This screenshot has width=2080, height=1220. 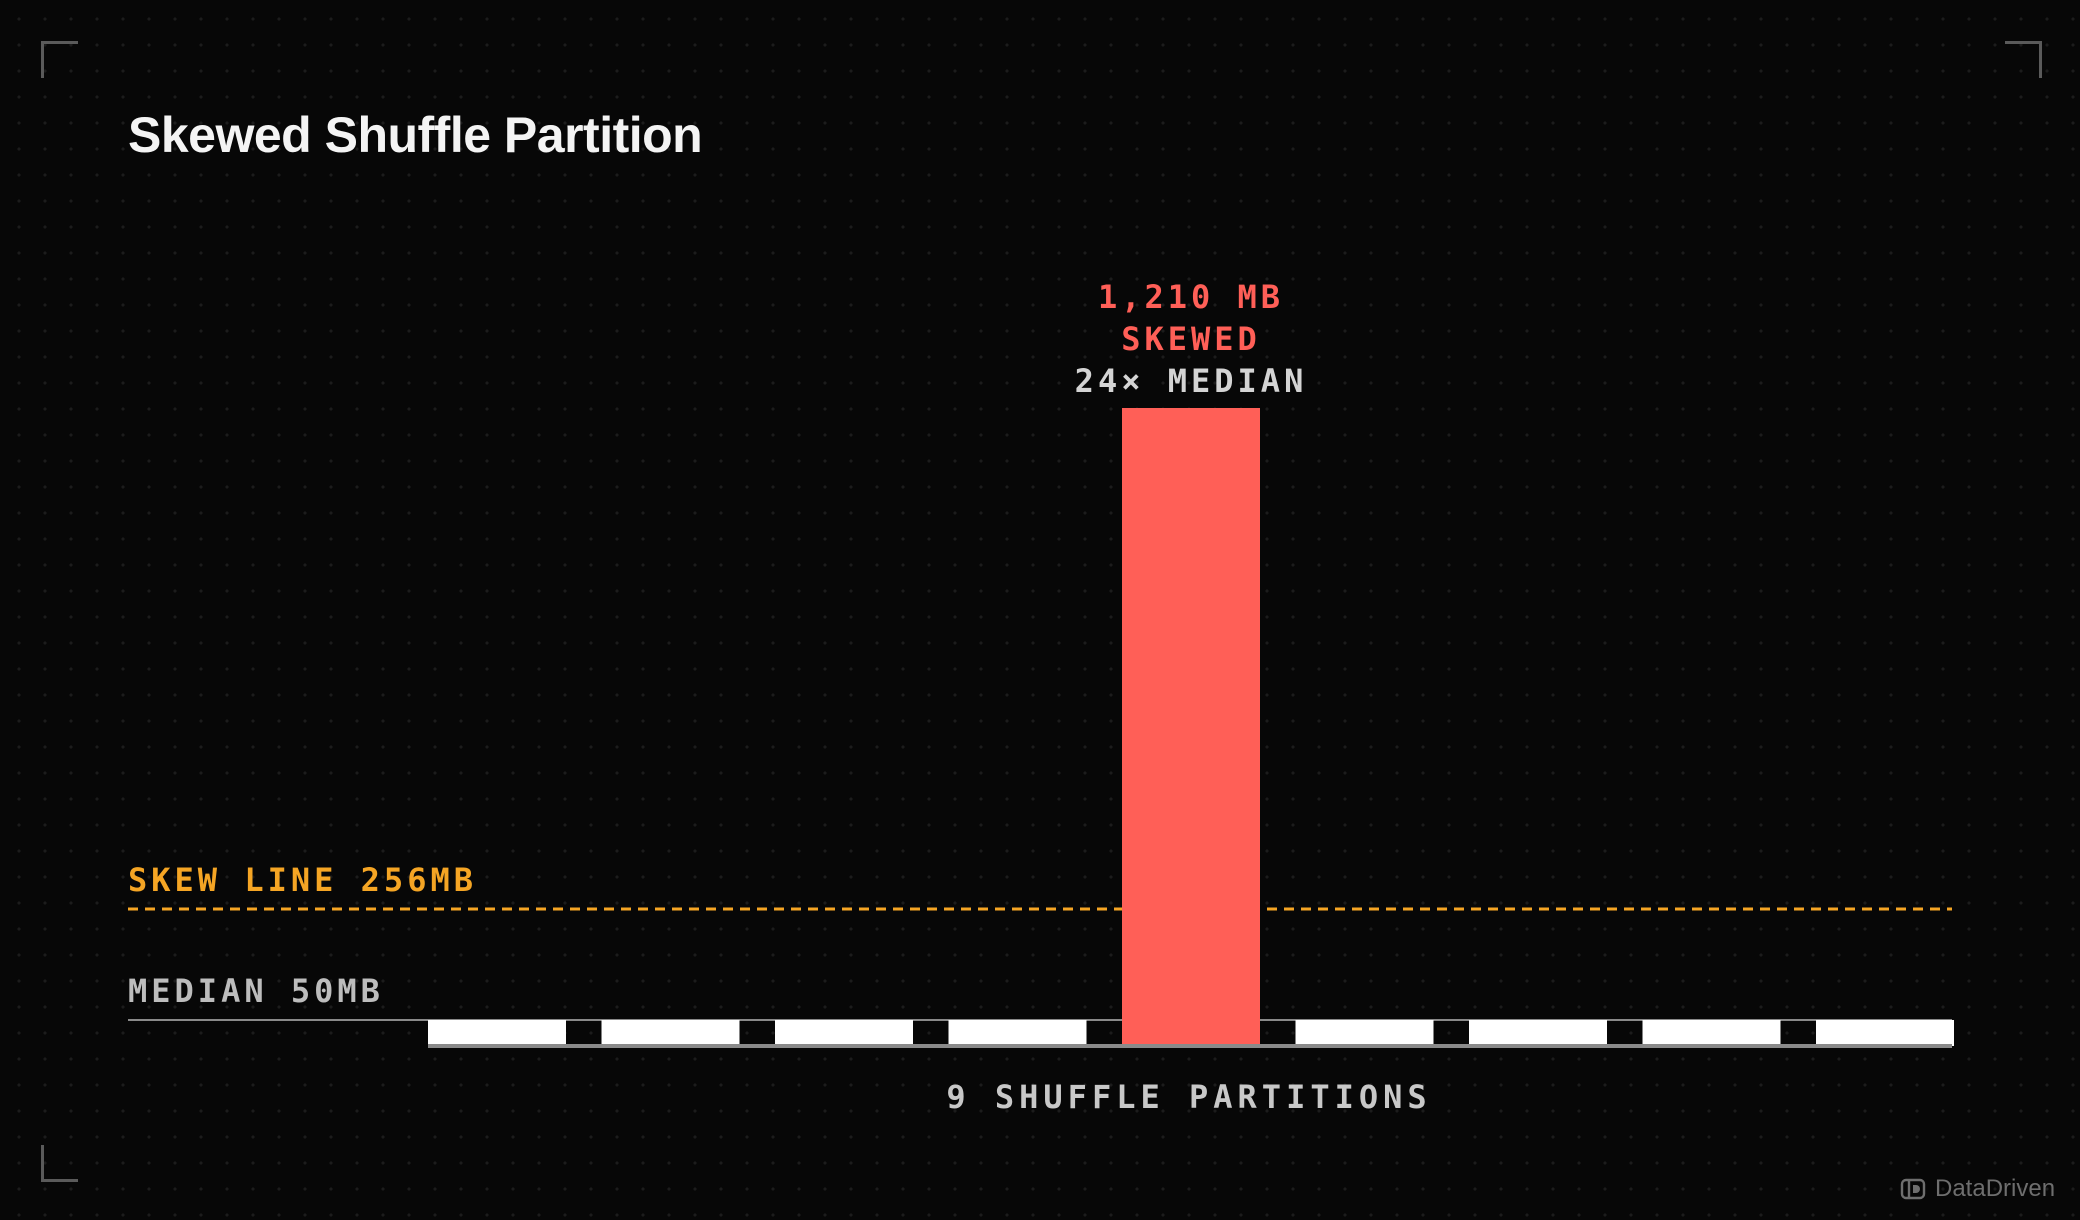 I want to click on x-axis-label: 9 SHUFFLE PARTITIONS, so click(x=1188, y=1097).